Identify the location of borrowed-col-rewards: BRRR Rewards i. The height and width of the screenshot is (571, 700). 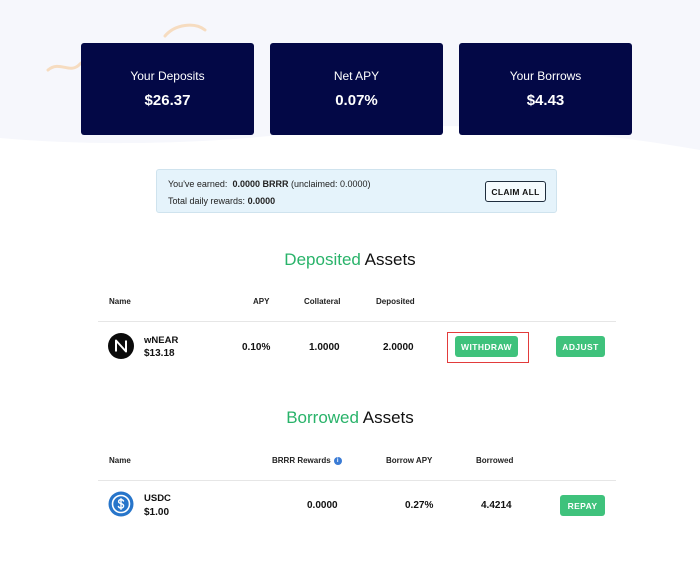
(307, 460).